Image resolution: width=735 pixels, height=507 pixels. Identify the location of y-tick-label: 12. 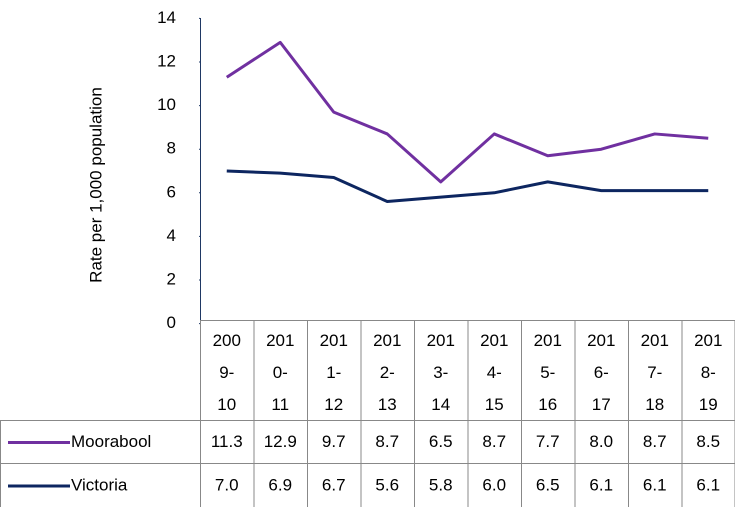
(166, 60).